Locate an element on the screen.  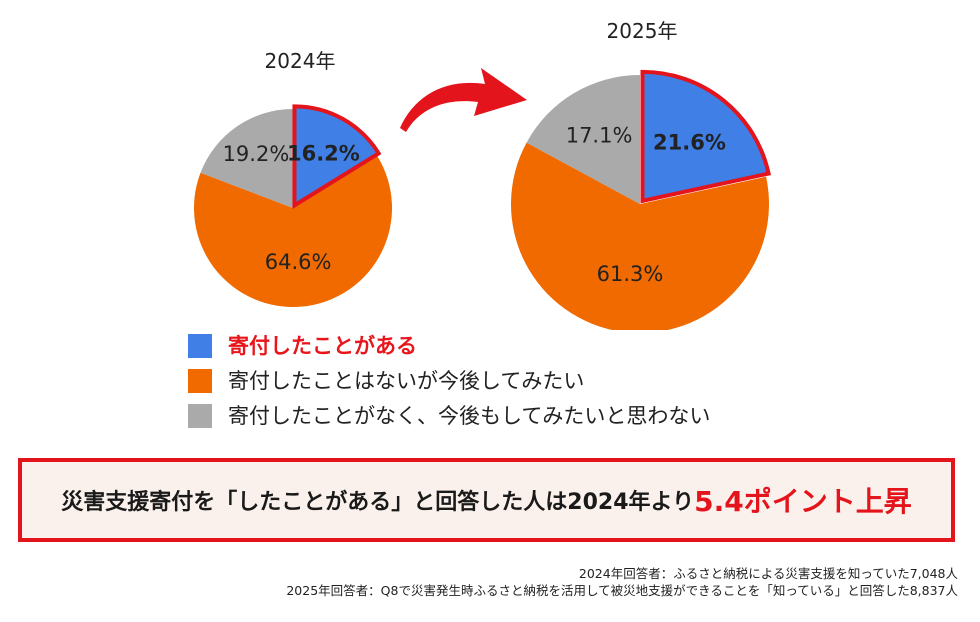
curved-arrow-right-icon is located at coordinates (463, 100).